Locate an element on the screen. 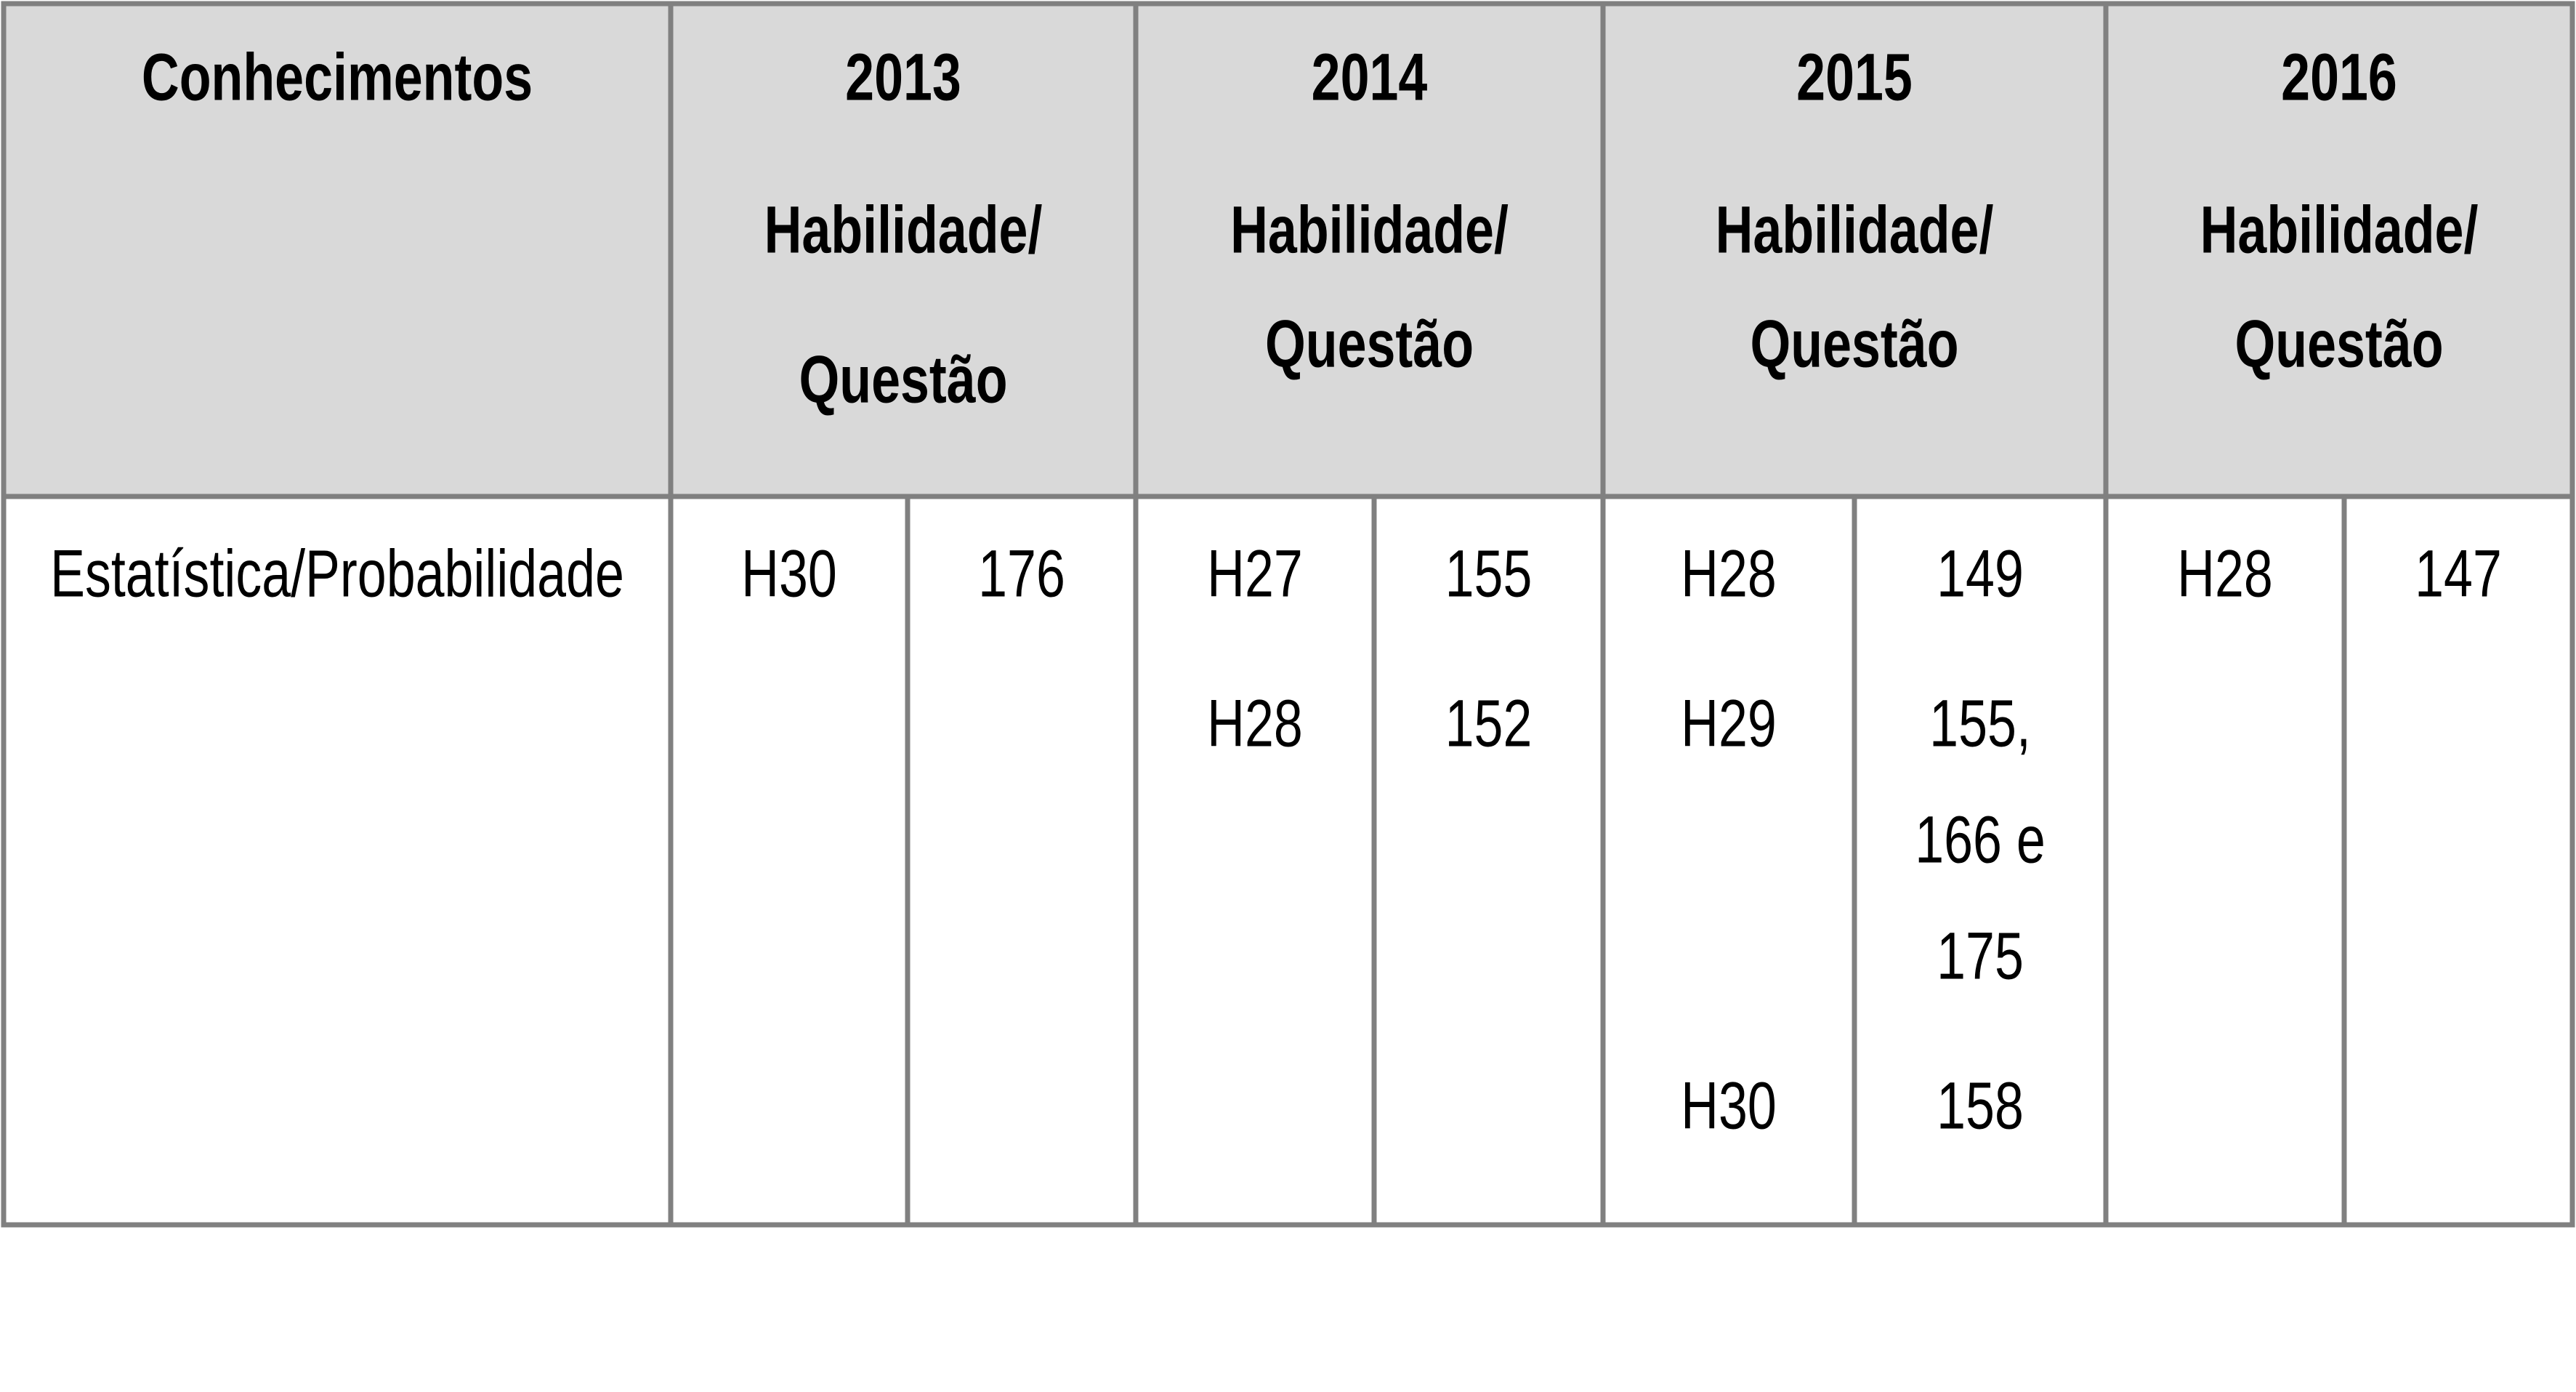 The image size is (2576, 1392). question-cell: 158 is located at coordinates (1981, 1106).